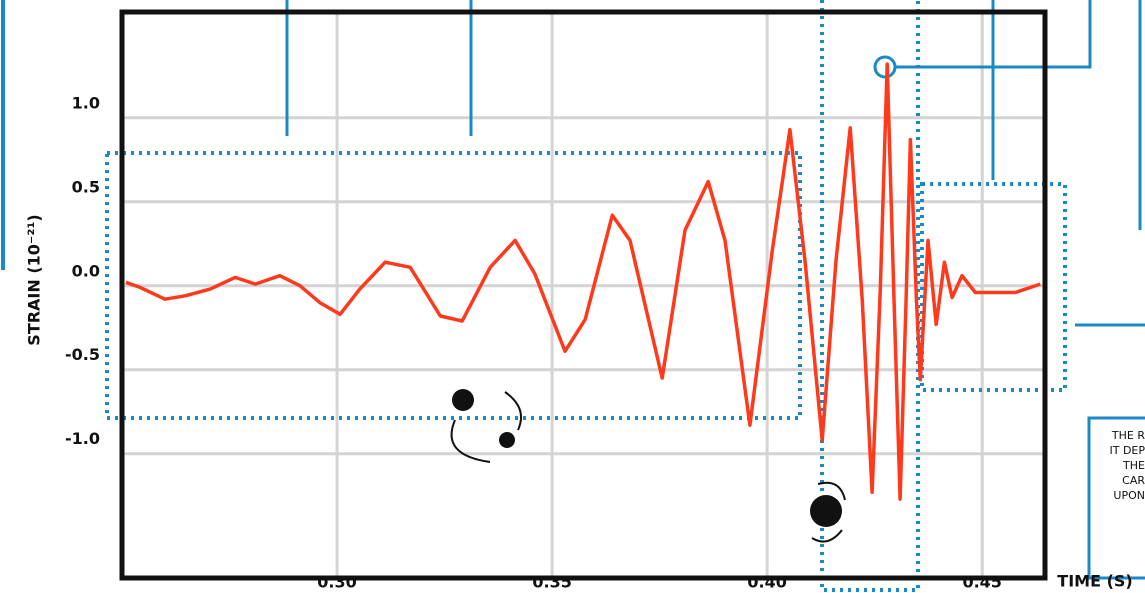  I want to click on y-tick-label: -1.0, so click(82, 438).